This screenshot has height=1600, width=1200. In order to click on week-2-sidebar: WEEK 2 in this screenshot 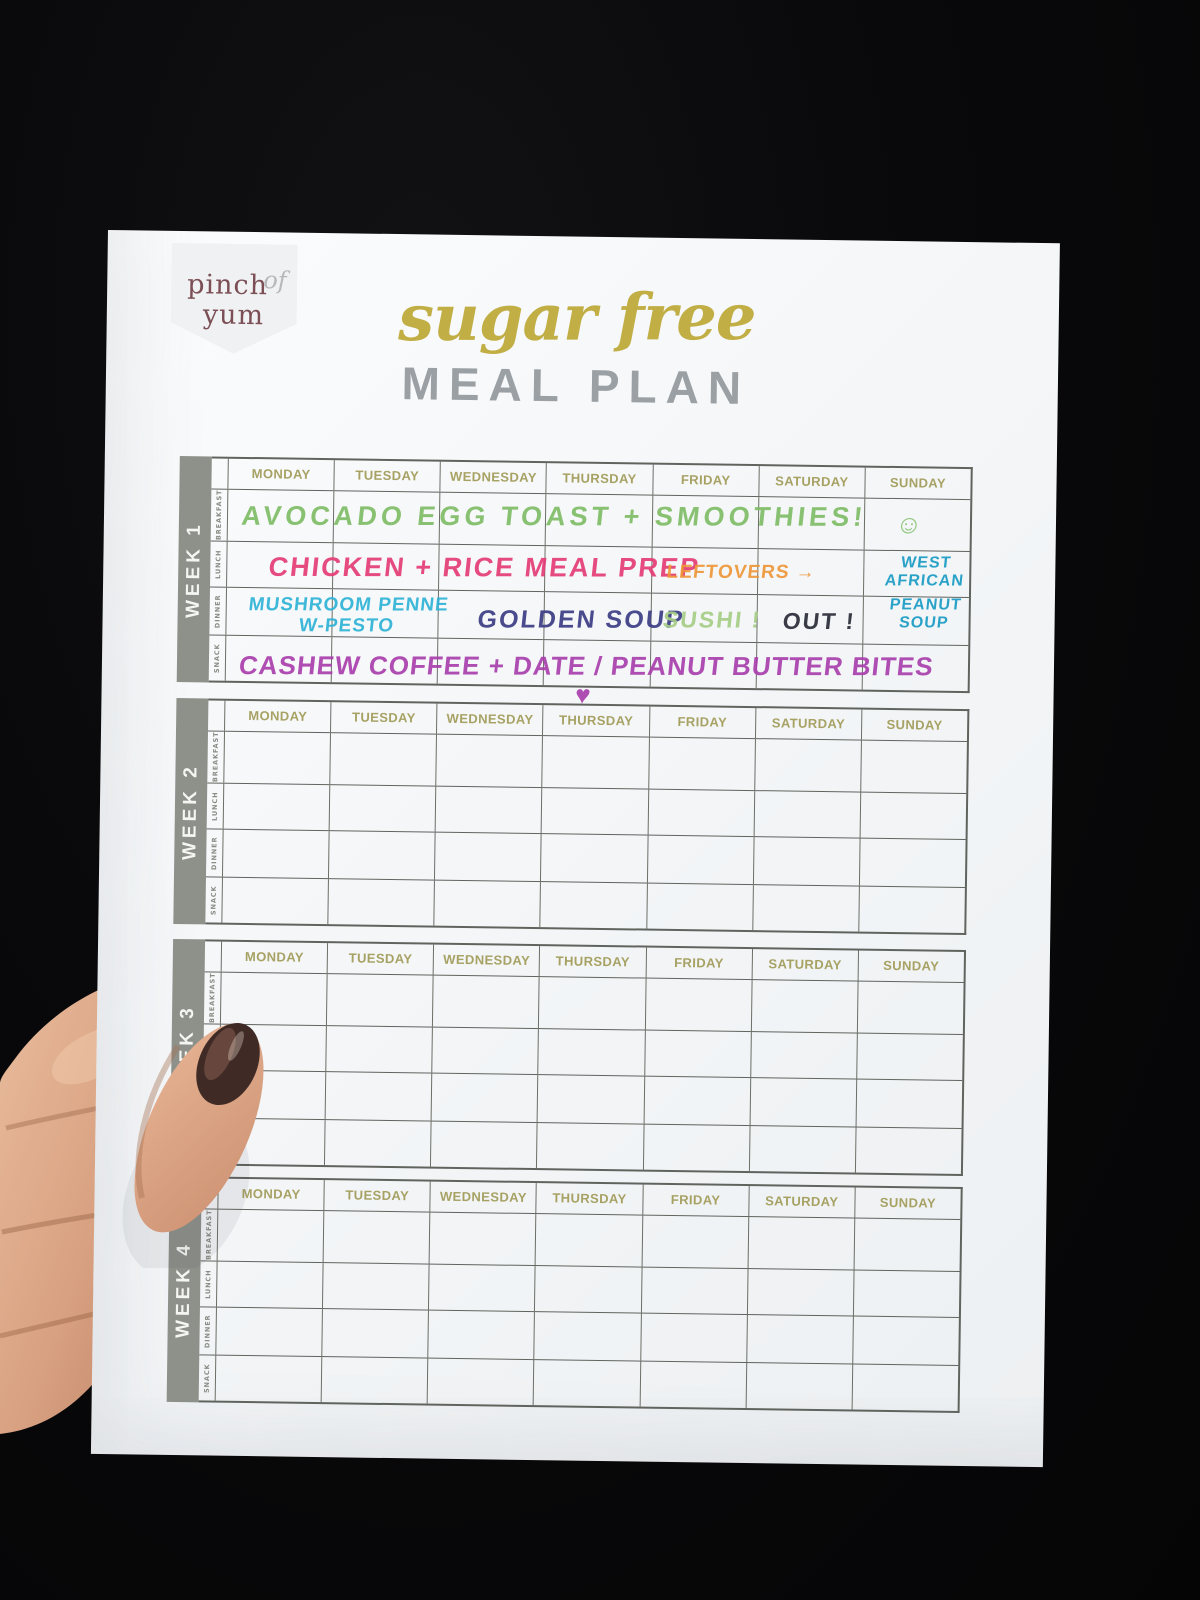, I will do `click(191, 811)`.